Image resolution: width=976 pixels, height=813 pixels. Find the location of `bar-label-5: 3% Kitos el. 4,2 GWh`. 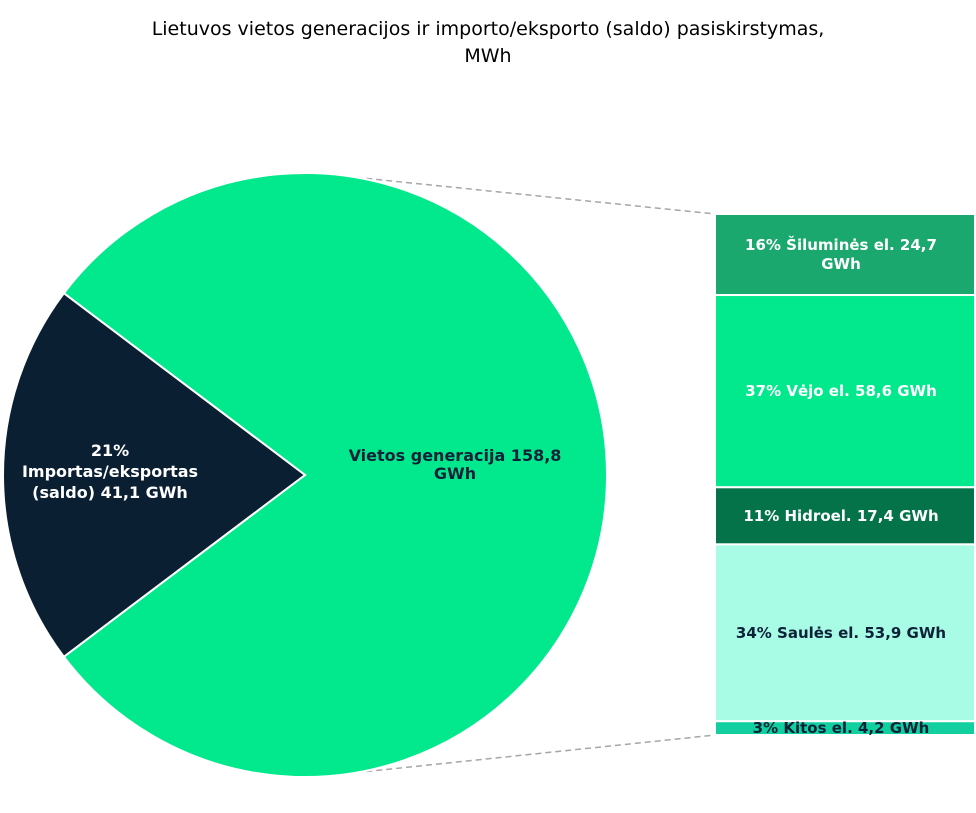

bar-label-5: 3% Kitos el. 4,2 GWh is located at coordinates (841, 728).